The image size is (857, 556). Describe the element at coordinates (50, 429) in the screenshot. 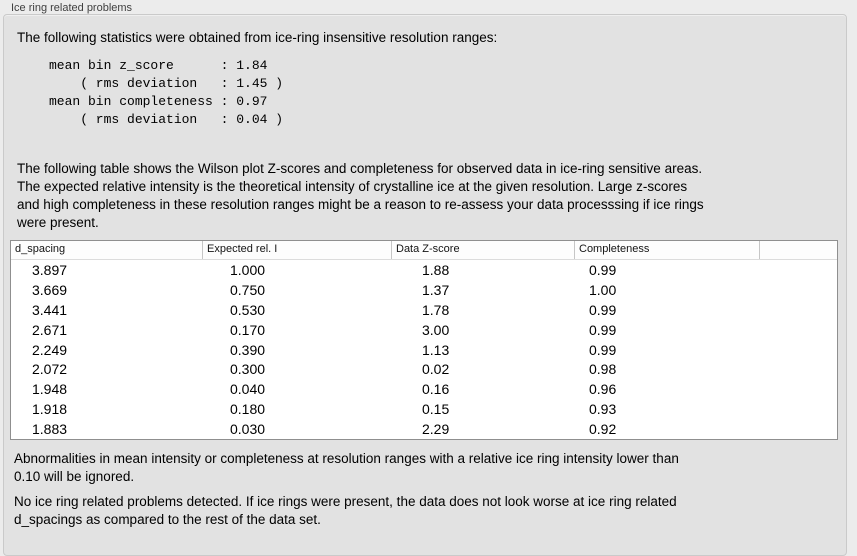

I see `table-cell: 1.883` at that location.